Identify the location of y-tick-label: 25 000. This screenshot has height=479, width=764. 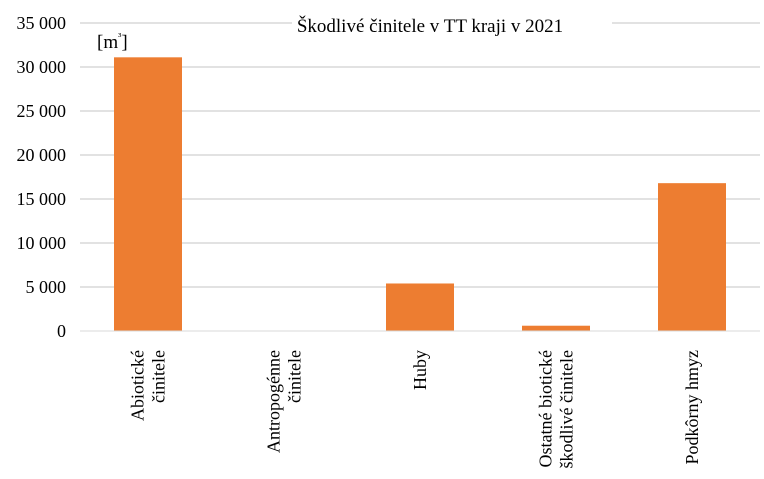
(42, 111).